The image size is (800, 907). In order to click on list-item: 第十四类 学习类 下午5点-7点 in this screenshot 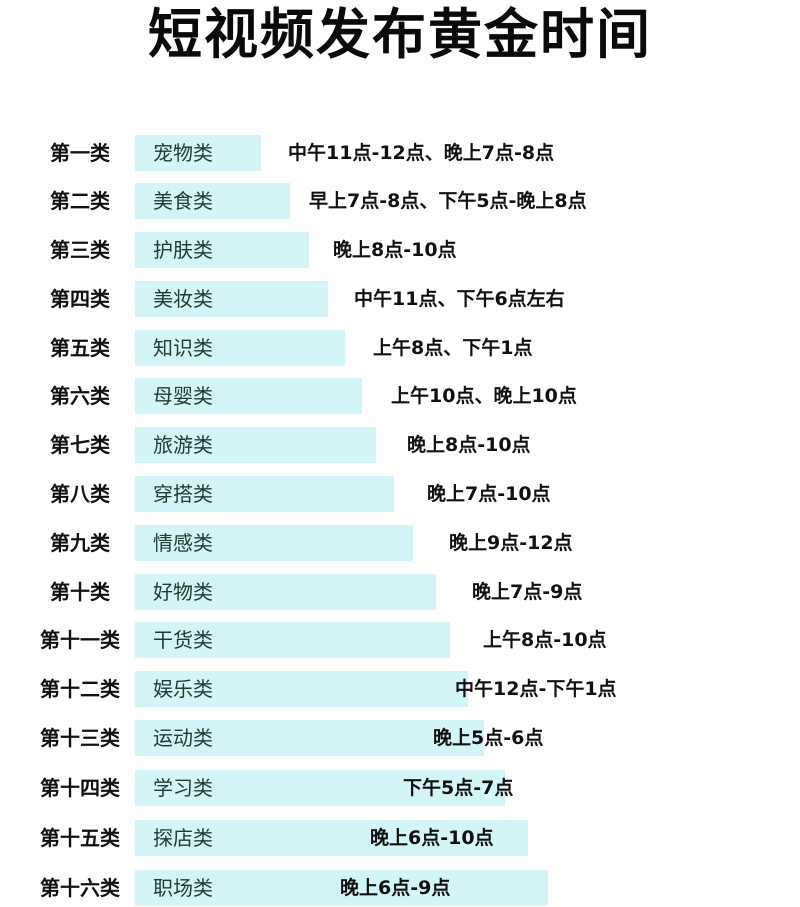, I will do `click(400, 788)`.